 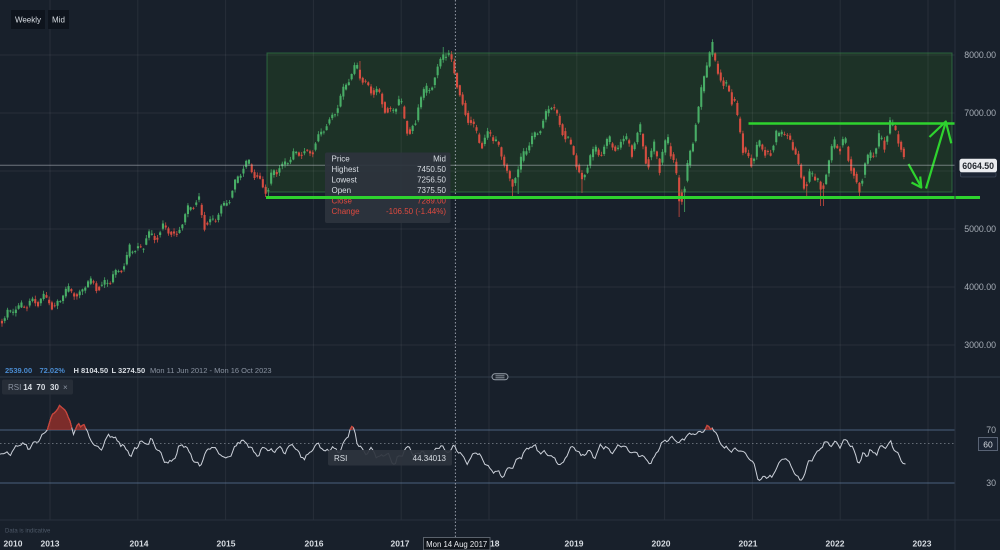 I want to click on svg-text: 2019, so click(x=574, y=544).